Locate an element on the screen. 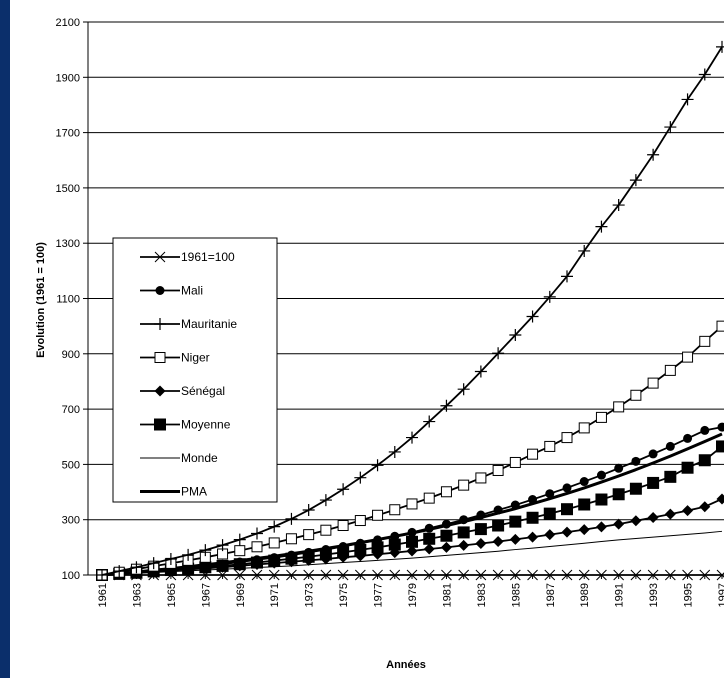 The height and width of the screenshot is (678, 724). x-tick-label: 1967 is located at coordinates (206, 595).